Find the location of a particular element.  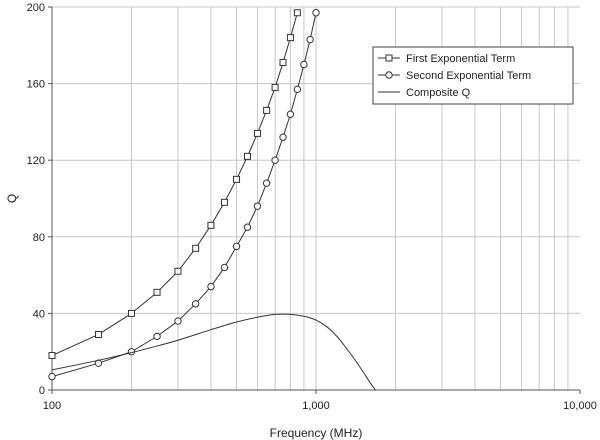

x-tick-label: 10,000 is located at coordinates (580, 406).